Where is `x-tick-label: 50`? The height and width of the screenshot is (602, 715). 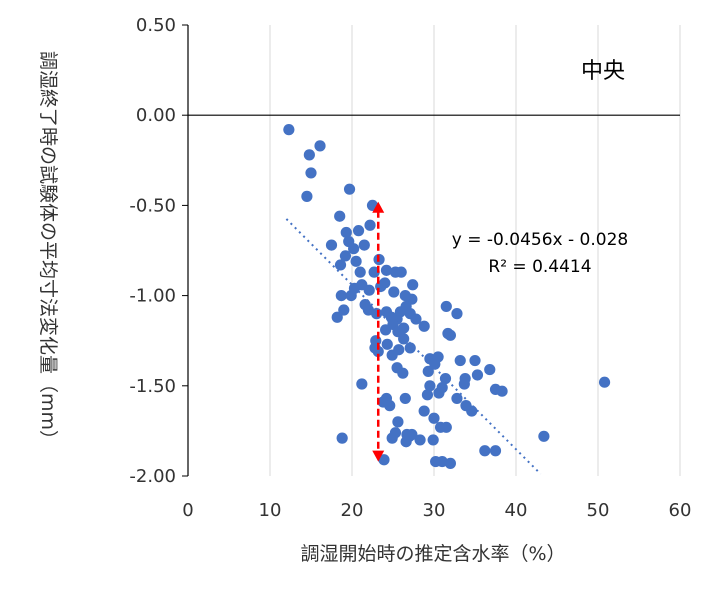 x-tick-label: 50 is located at coordinates (598, 510).